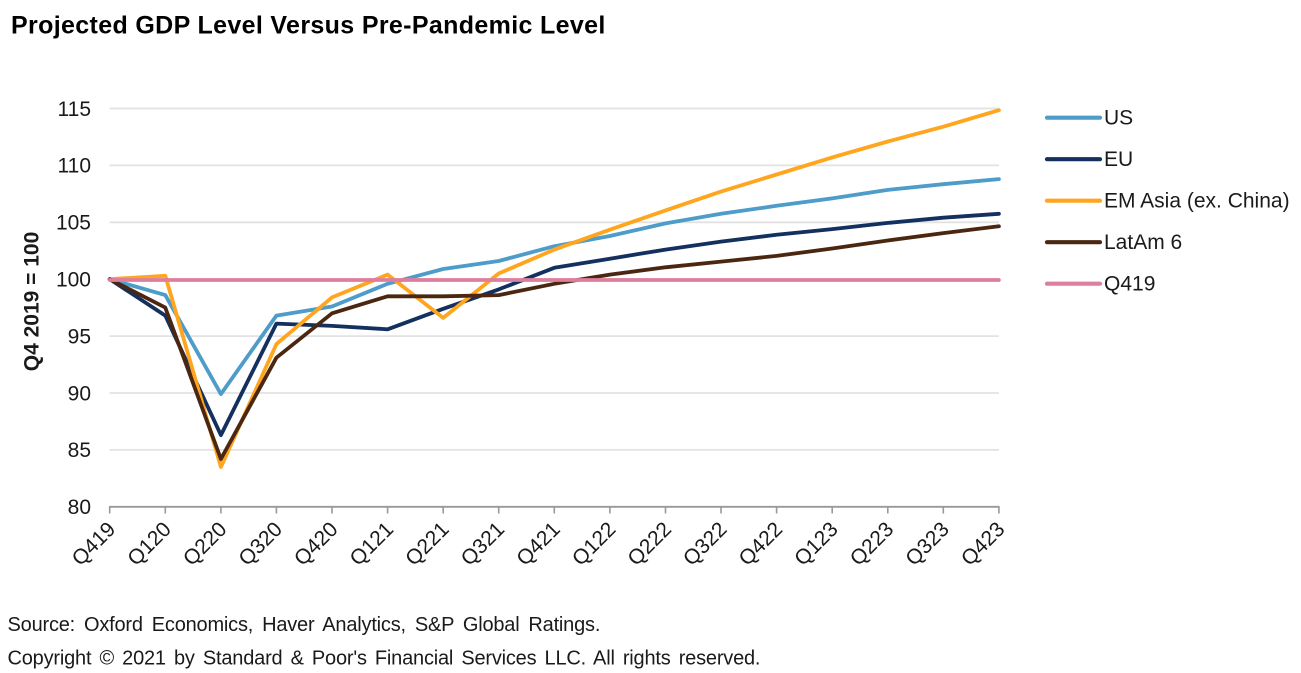 Image resolution: width=1301 pixels, height=673 pixels. Describe the element at coordinates (1118, 118) in the screenshot. I see `svg-text: US` at that location.